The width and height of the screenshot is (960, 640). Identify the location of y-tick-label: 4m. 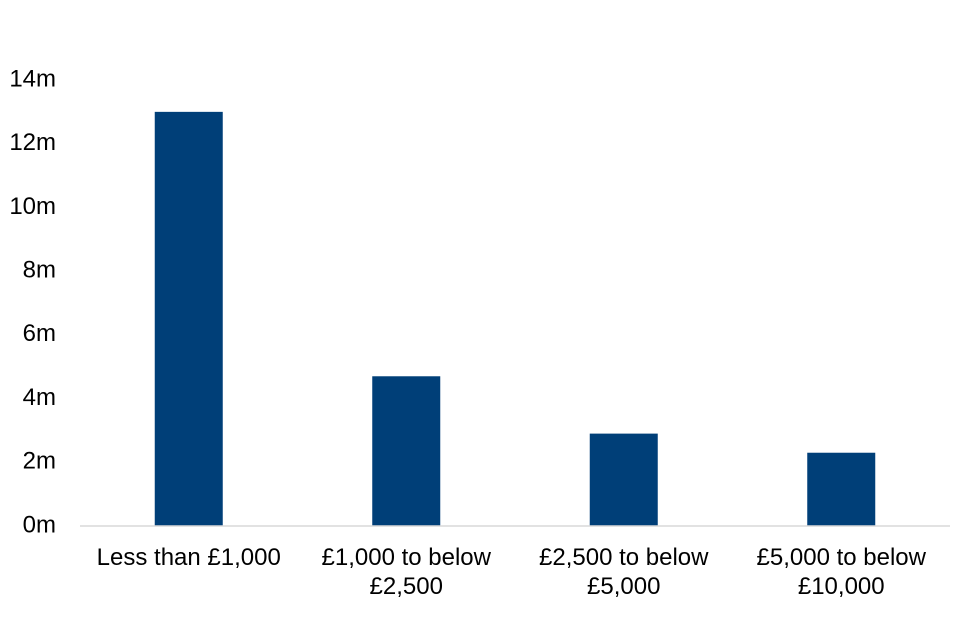
(39, 397).